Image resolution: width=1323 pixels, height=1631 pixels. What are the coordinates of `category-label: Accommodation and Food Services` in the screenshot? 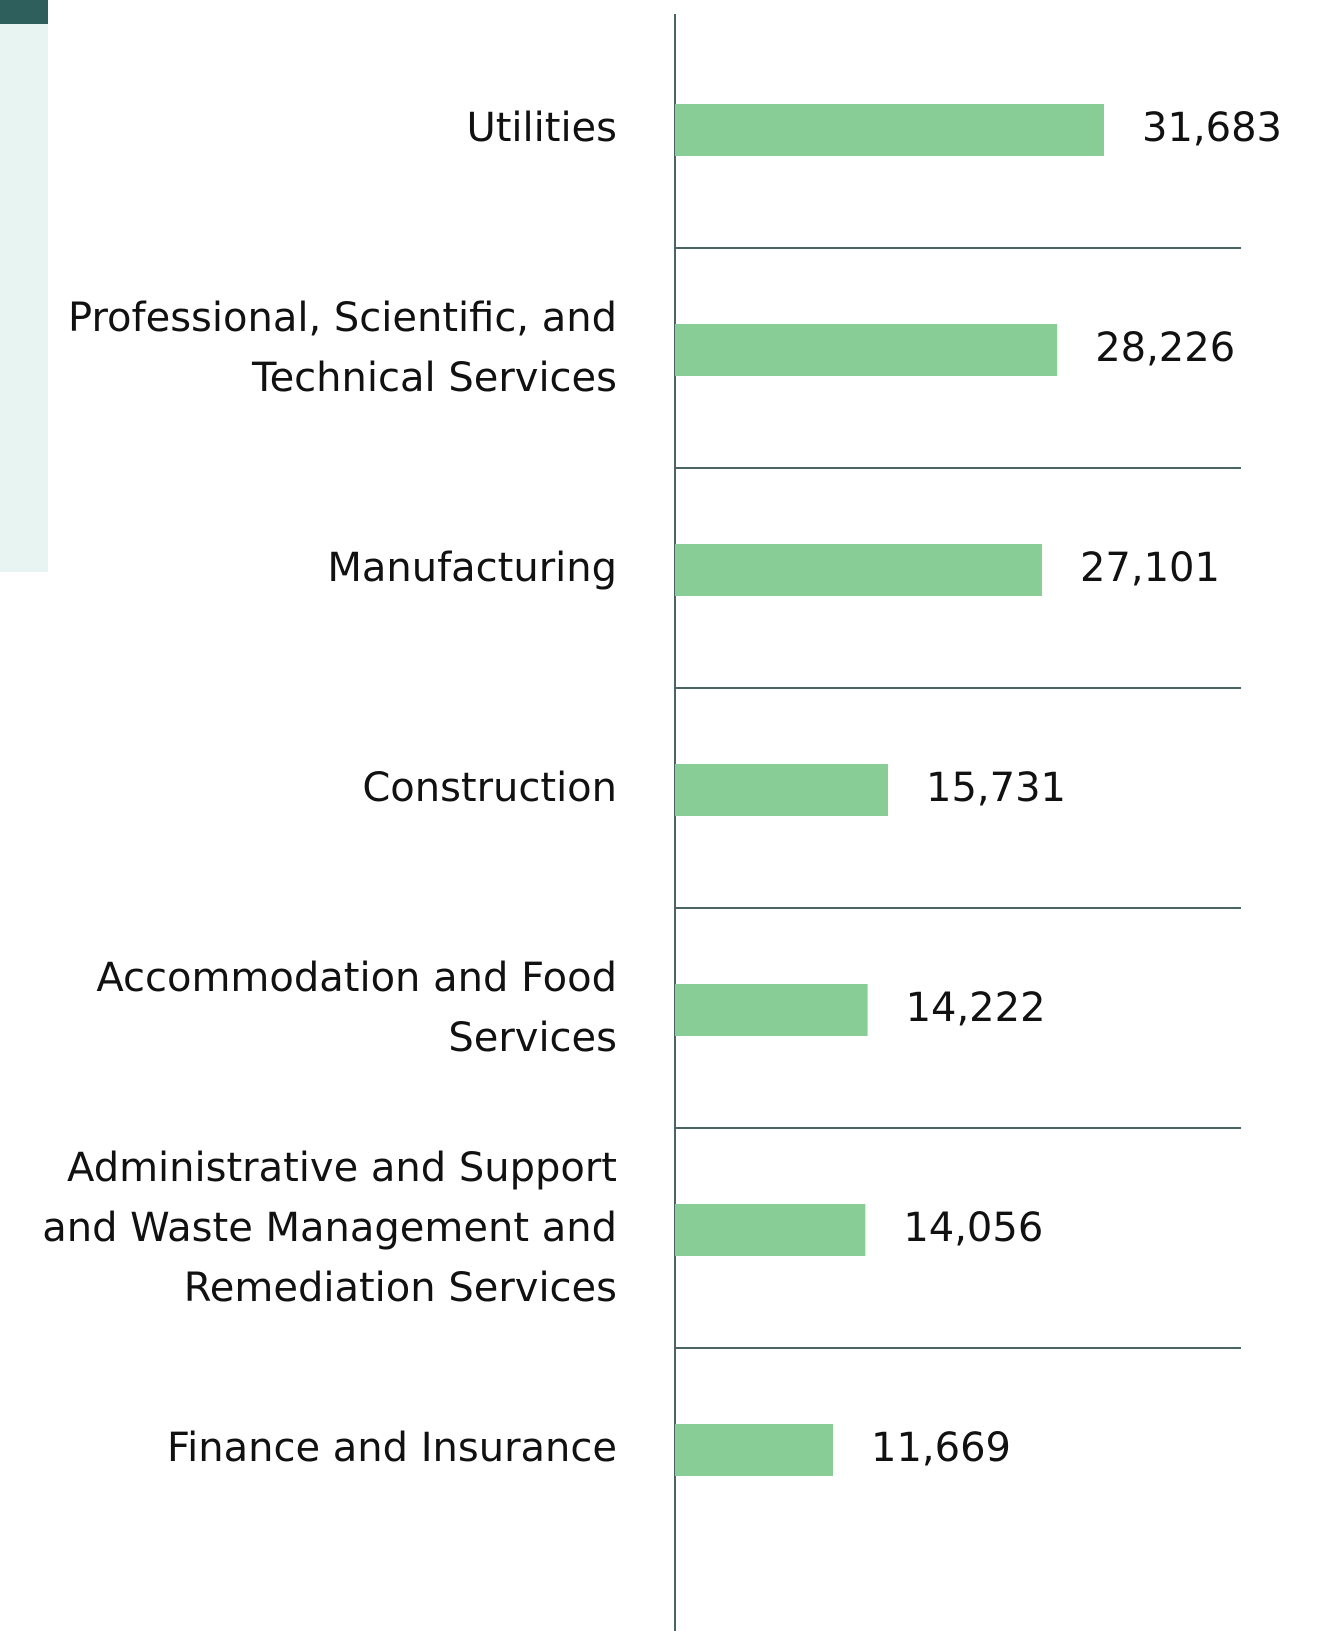 It's located at (356, 1008).